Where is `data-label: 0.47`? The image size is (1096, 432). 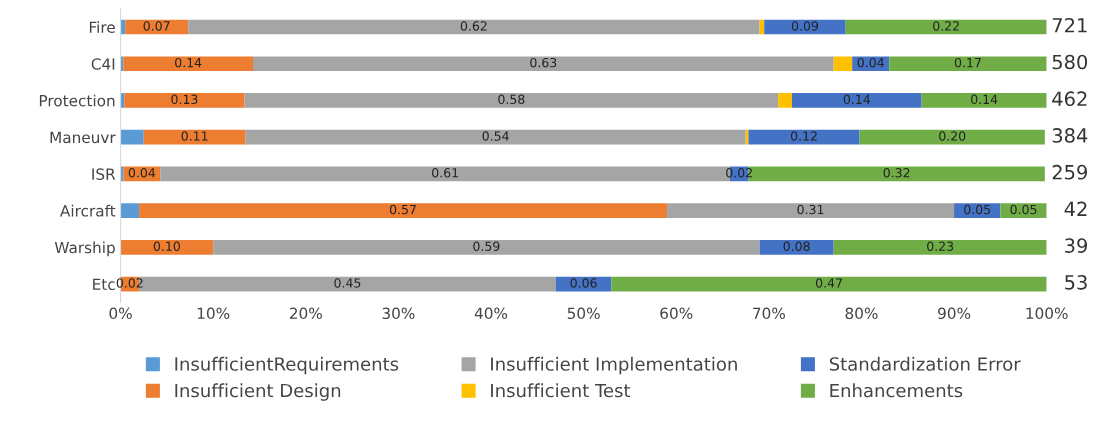 data-label: 0.47 is located at coordinates (828, 283).